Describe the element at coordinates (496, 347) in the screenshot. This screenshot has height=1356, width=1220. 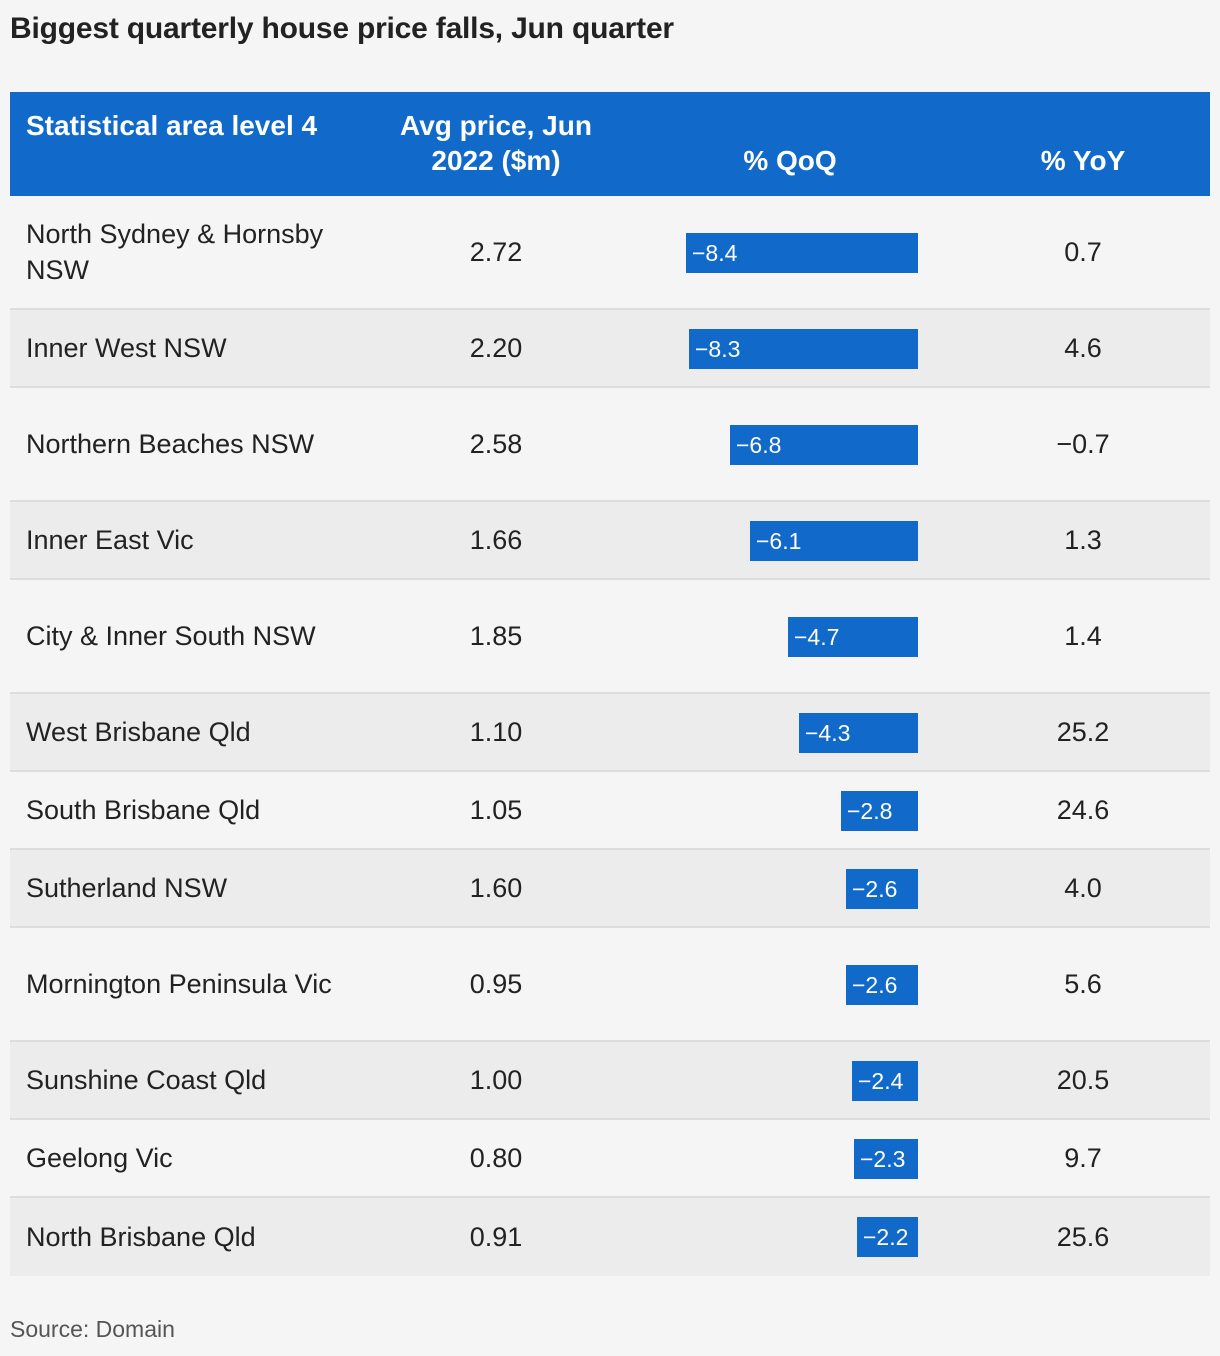
I see `price-cell: 2.20` at that location.